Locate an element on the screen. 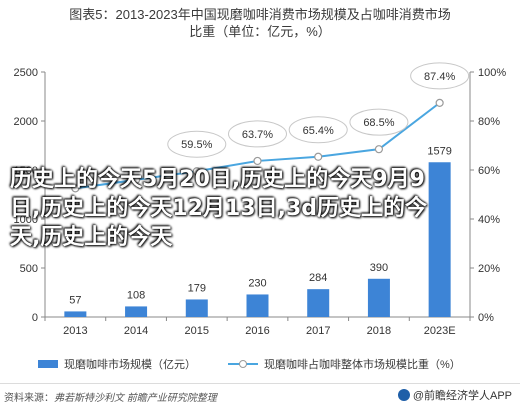 The height and width of the screenshot is (416, 520). line-value-label: 68.5% is located at coordinates (378, 123).